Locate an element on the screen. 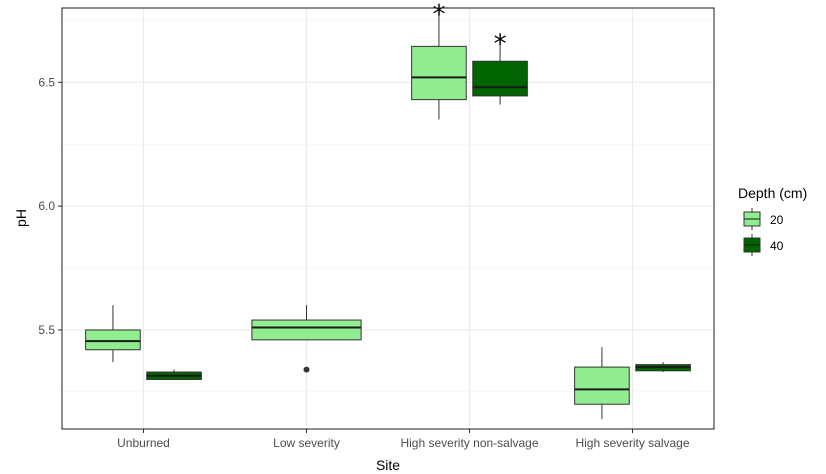 This screenshot has width=826, height=474. x-tick-label: High severity salvage is located at coordinates (632, 443).